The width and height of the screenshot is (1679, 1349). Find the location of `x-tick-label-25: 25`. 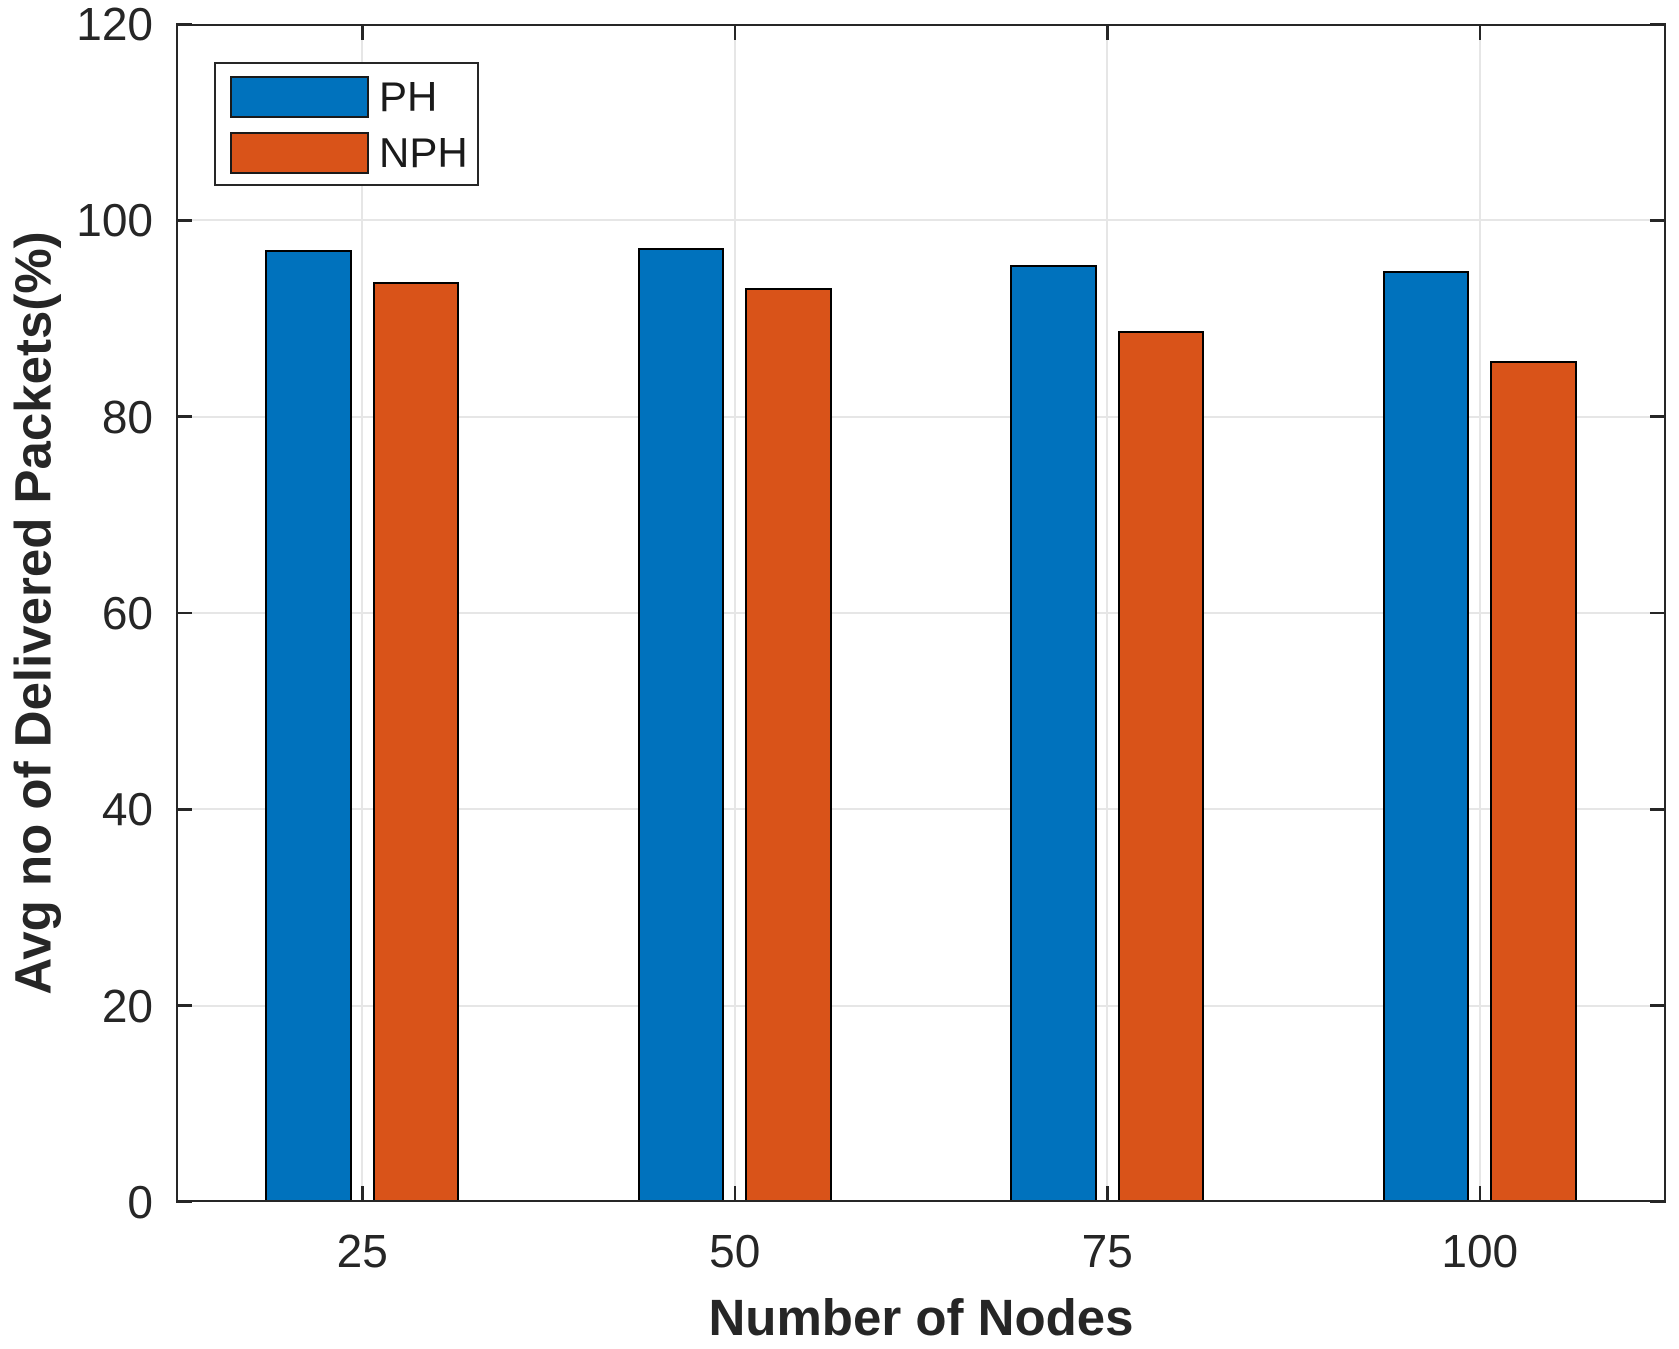

x-tick-label-25: 25 is located at coordinates (362, 1251).